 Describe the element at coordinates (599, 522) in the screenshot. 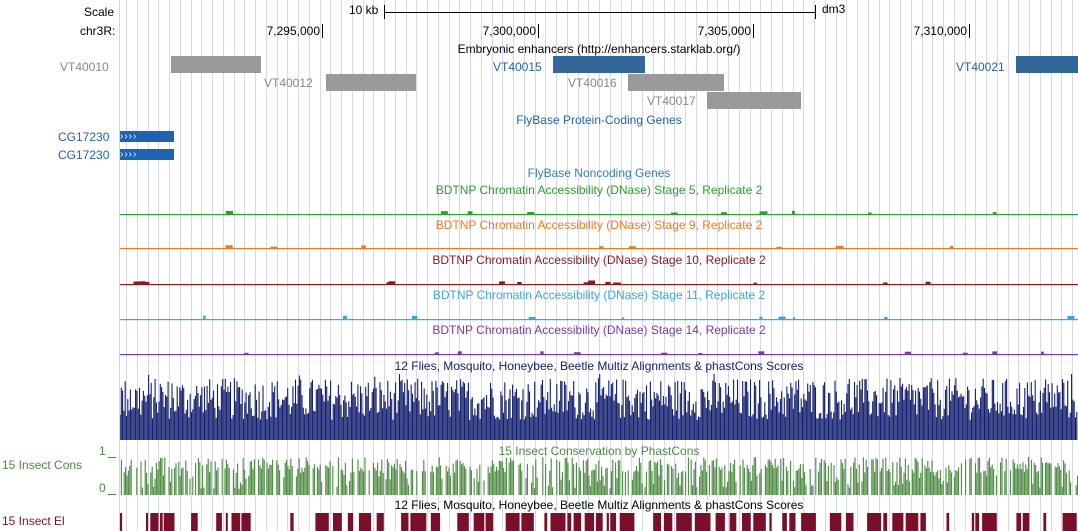

I see `conserved-elements-signal` at that location.